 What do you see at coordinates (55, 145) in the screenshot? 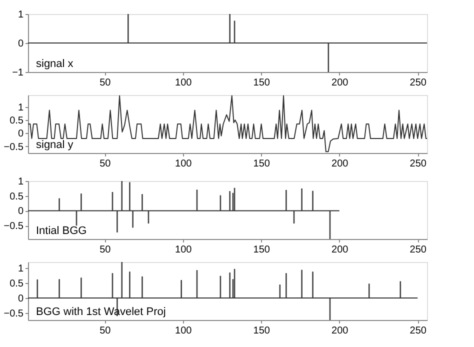
I see `annotation: signal y` at bounding box center [55, 145].